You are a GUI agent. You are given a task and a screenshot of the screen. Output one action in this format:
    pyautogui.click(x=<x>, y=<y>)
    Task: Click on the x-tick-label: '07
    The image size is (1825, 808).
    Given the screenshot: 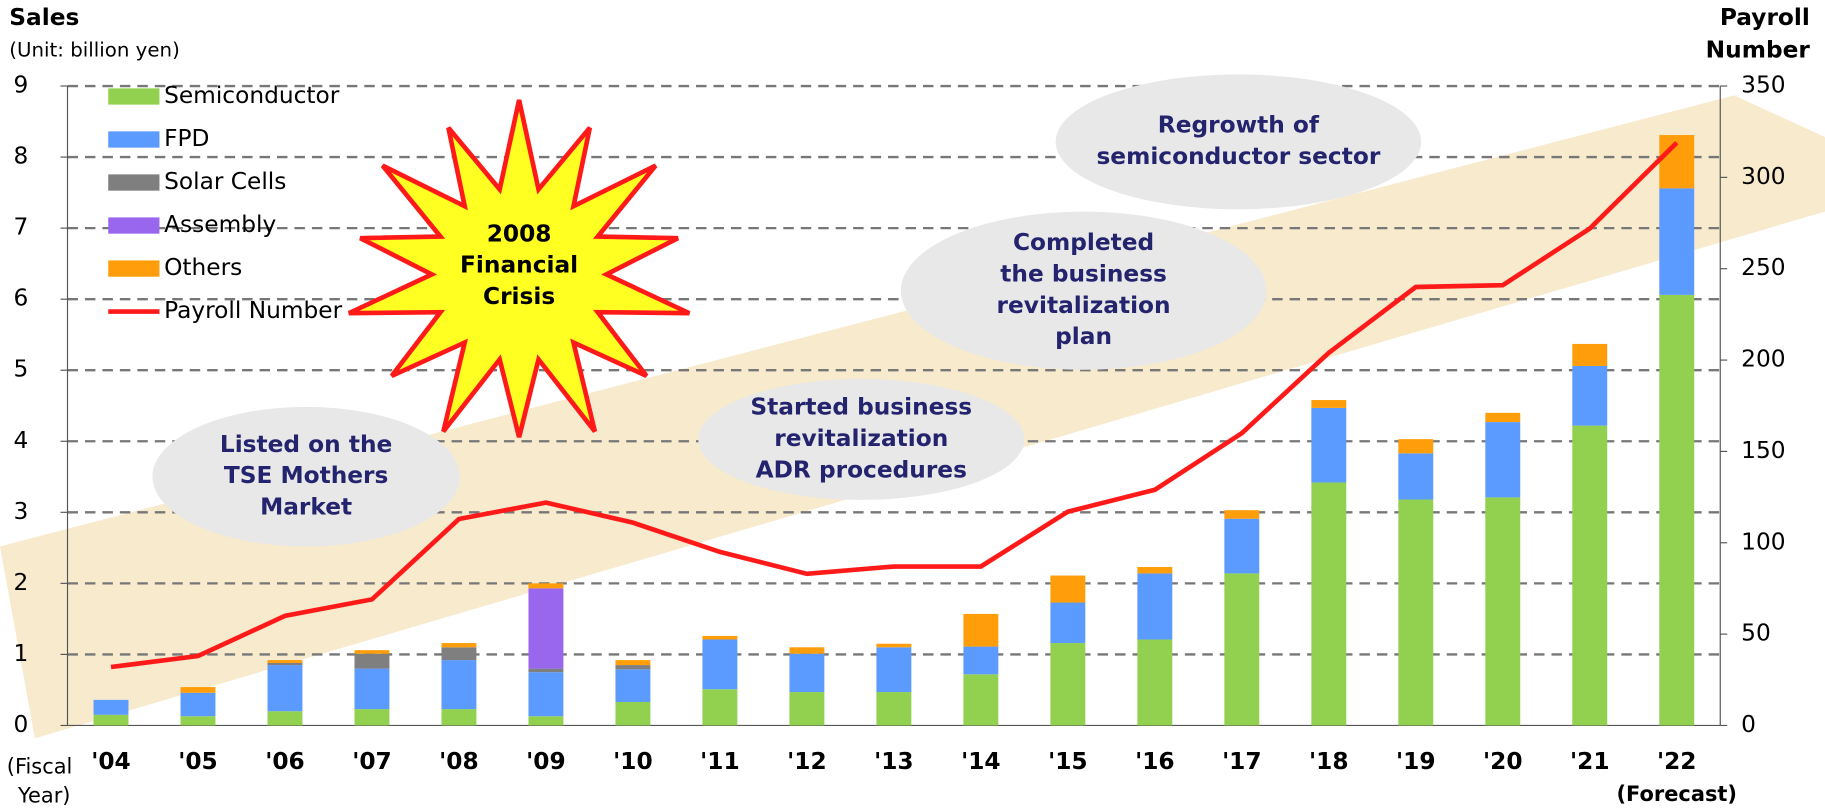 What is the action you would take?
    pyautogui.click(x=372, y=761)
    